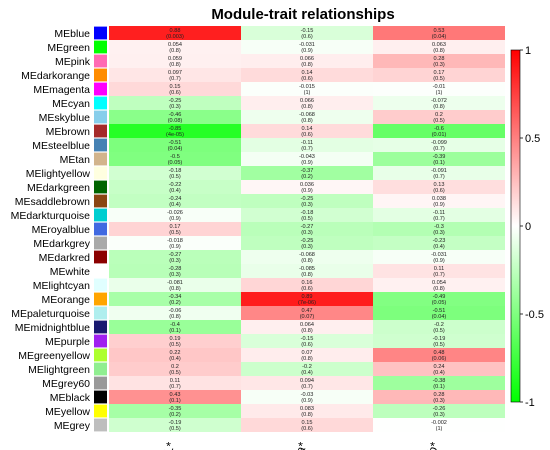 The width and height of the screenshot is (550, 450). Describe the element at coordinates (307, 297) in the screenshot. I see `cell-correlation: 0.89` at that location.